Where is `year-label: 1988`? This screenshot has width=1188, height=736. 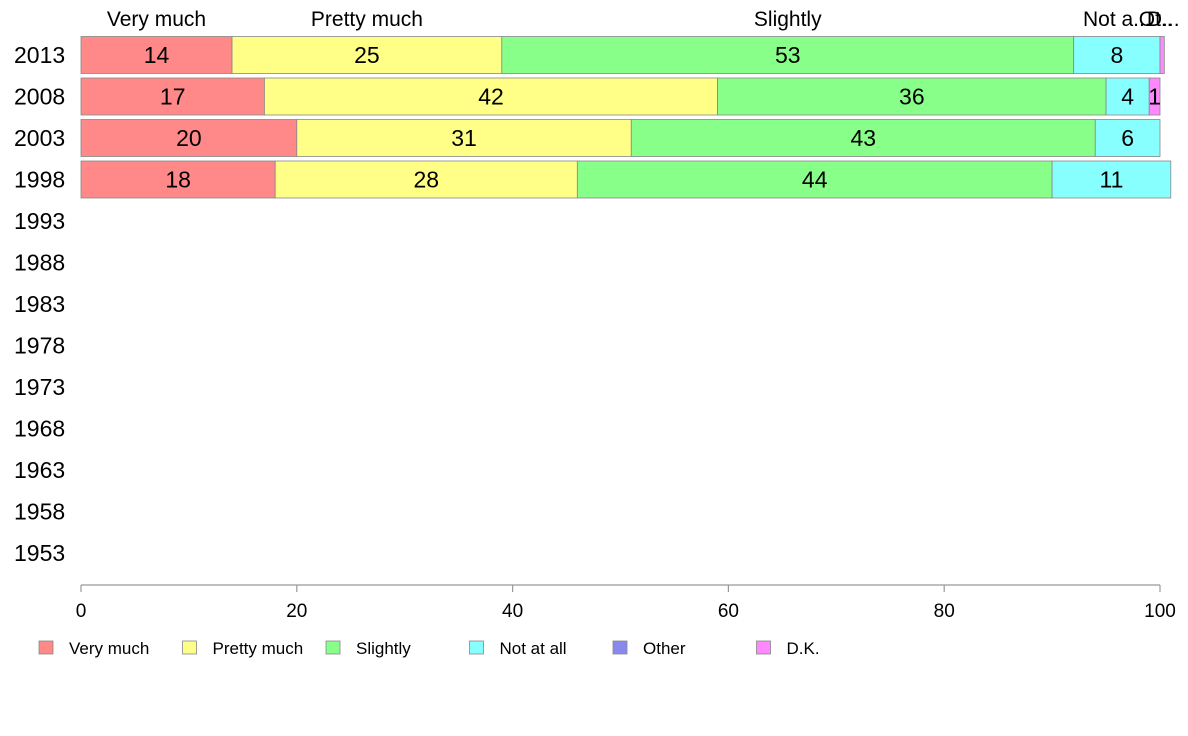
year-label: 1988 is located at coordinates (39, 263).